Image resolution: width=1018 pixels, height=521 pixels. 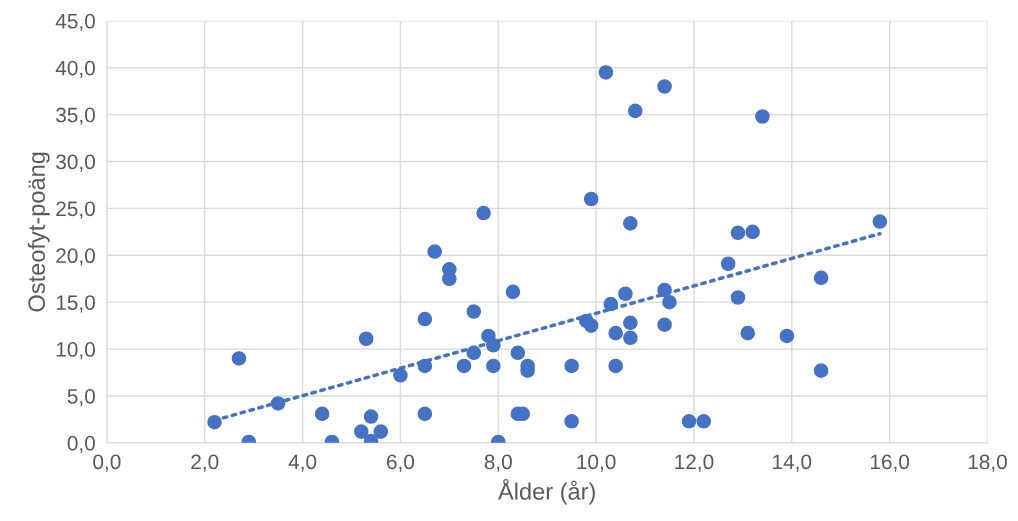 I want to click on x-tick-label: 2,0, so click(x=205, y=463).